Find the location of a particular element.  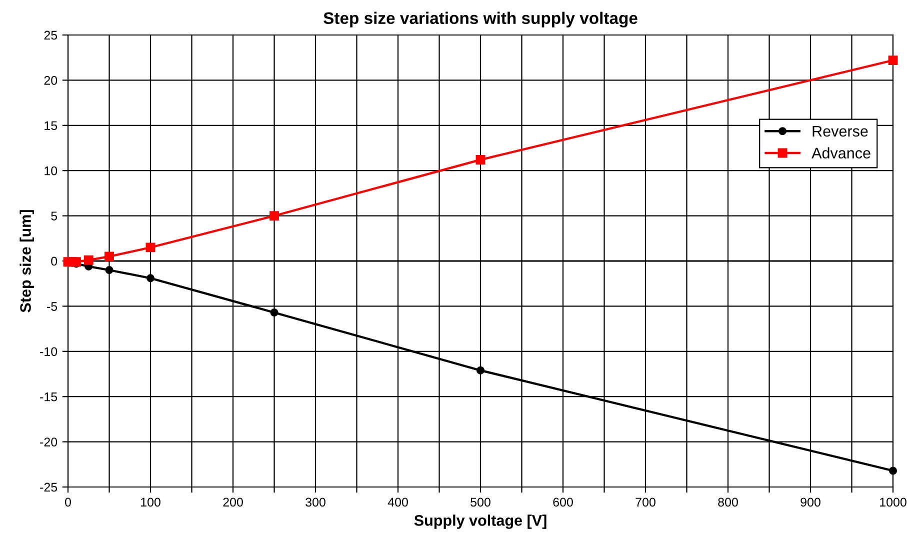

y-tick-label: -25 is located at coordinates (49, 487).